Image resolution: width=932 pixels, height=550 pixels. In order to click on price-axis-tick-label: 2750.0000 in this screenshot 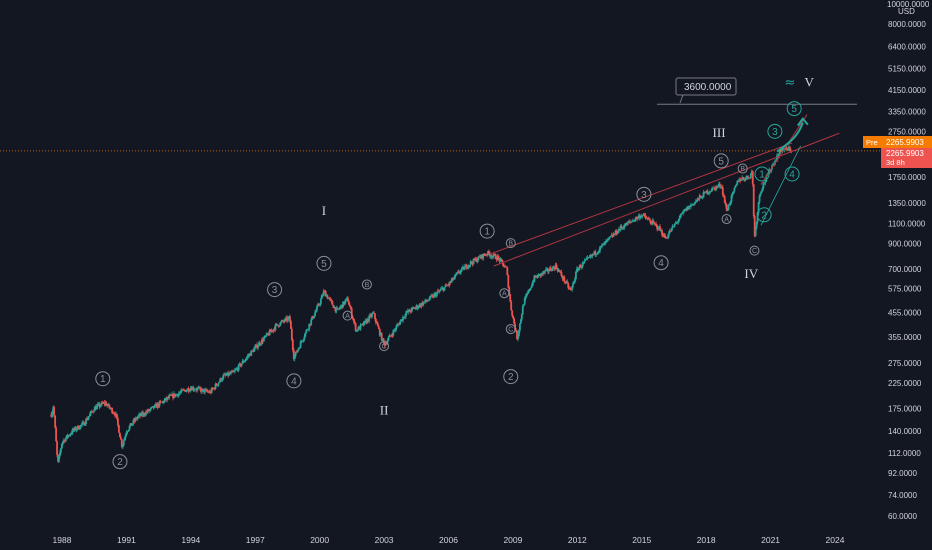, I will do `click(907, 131)`.